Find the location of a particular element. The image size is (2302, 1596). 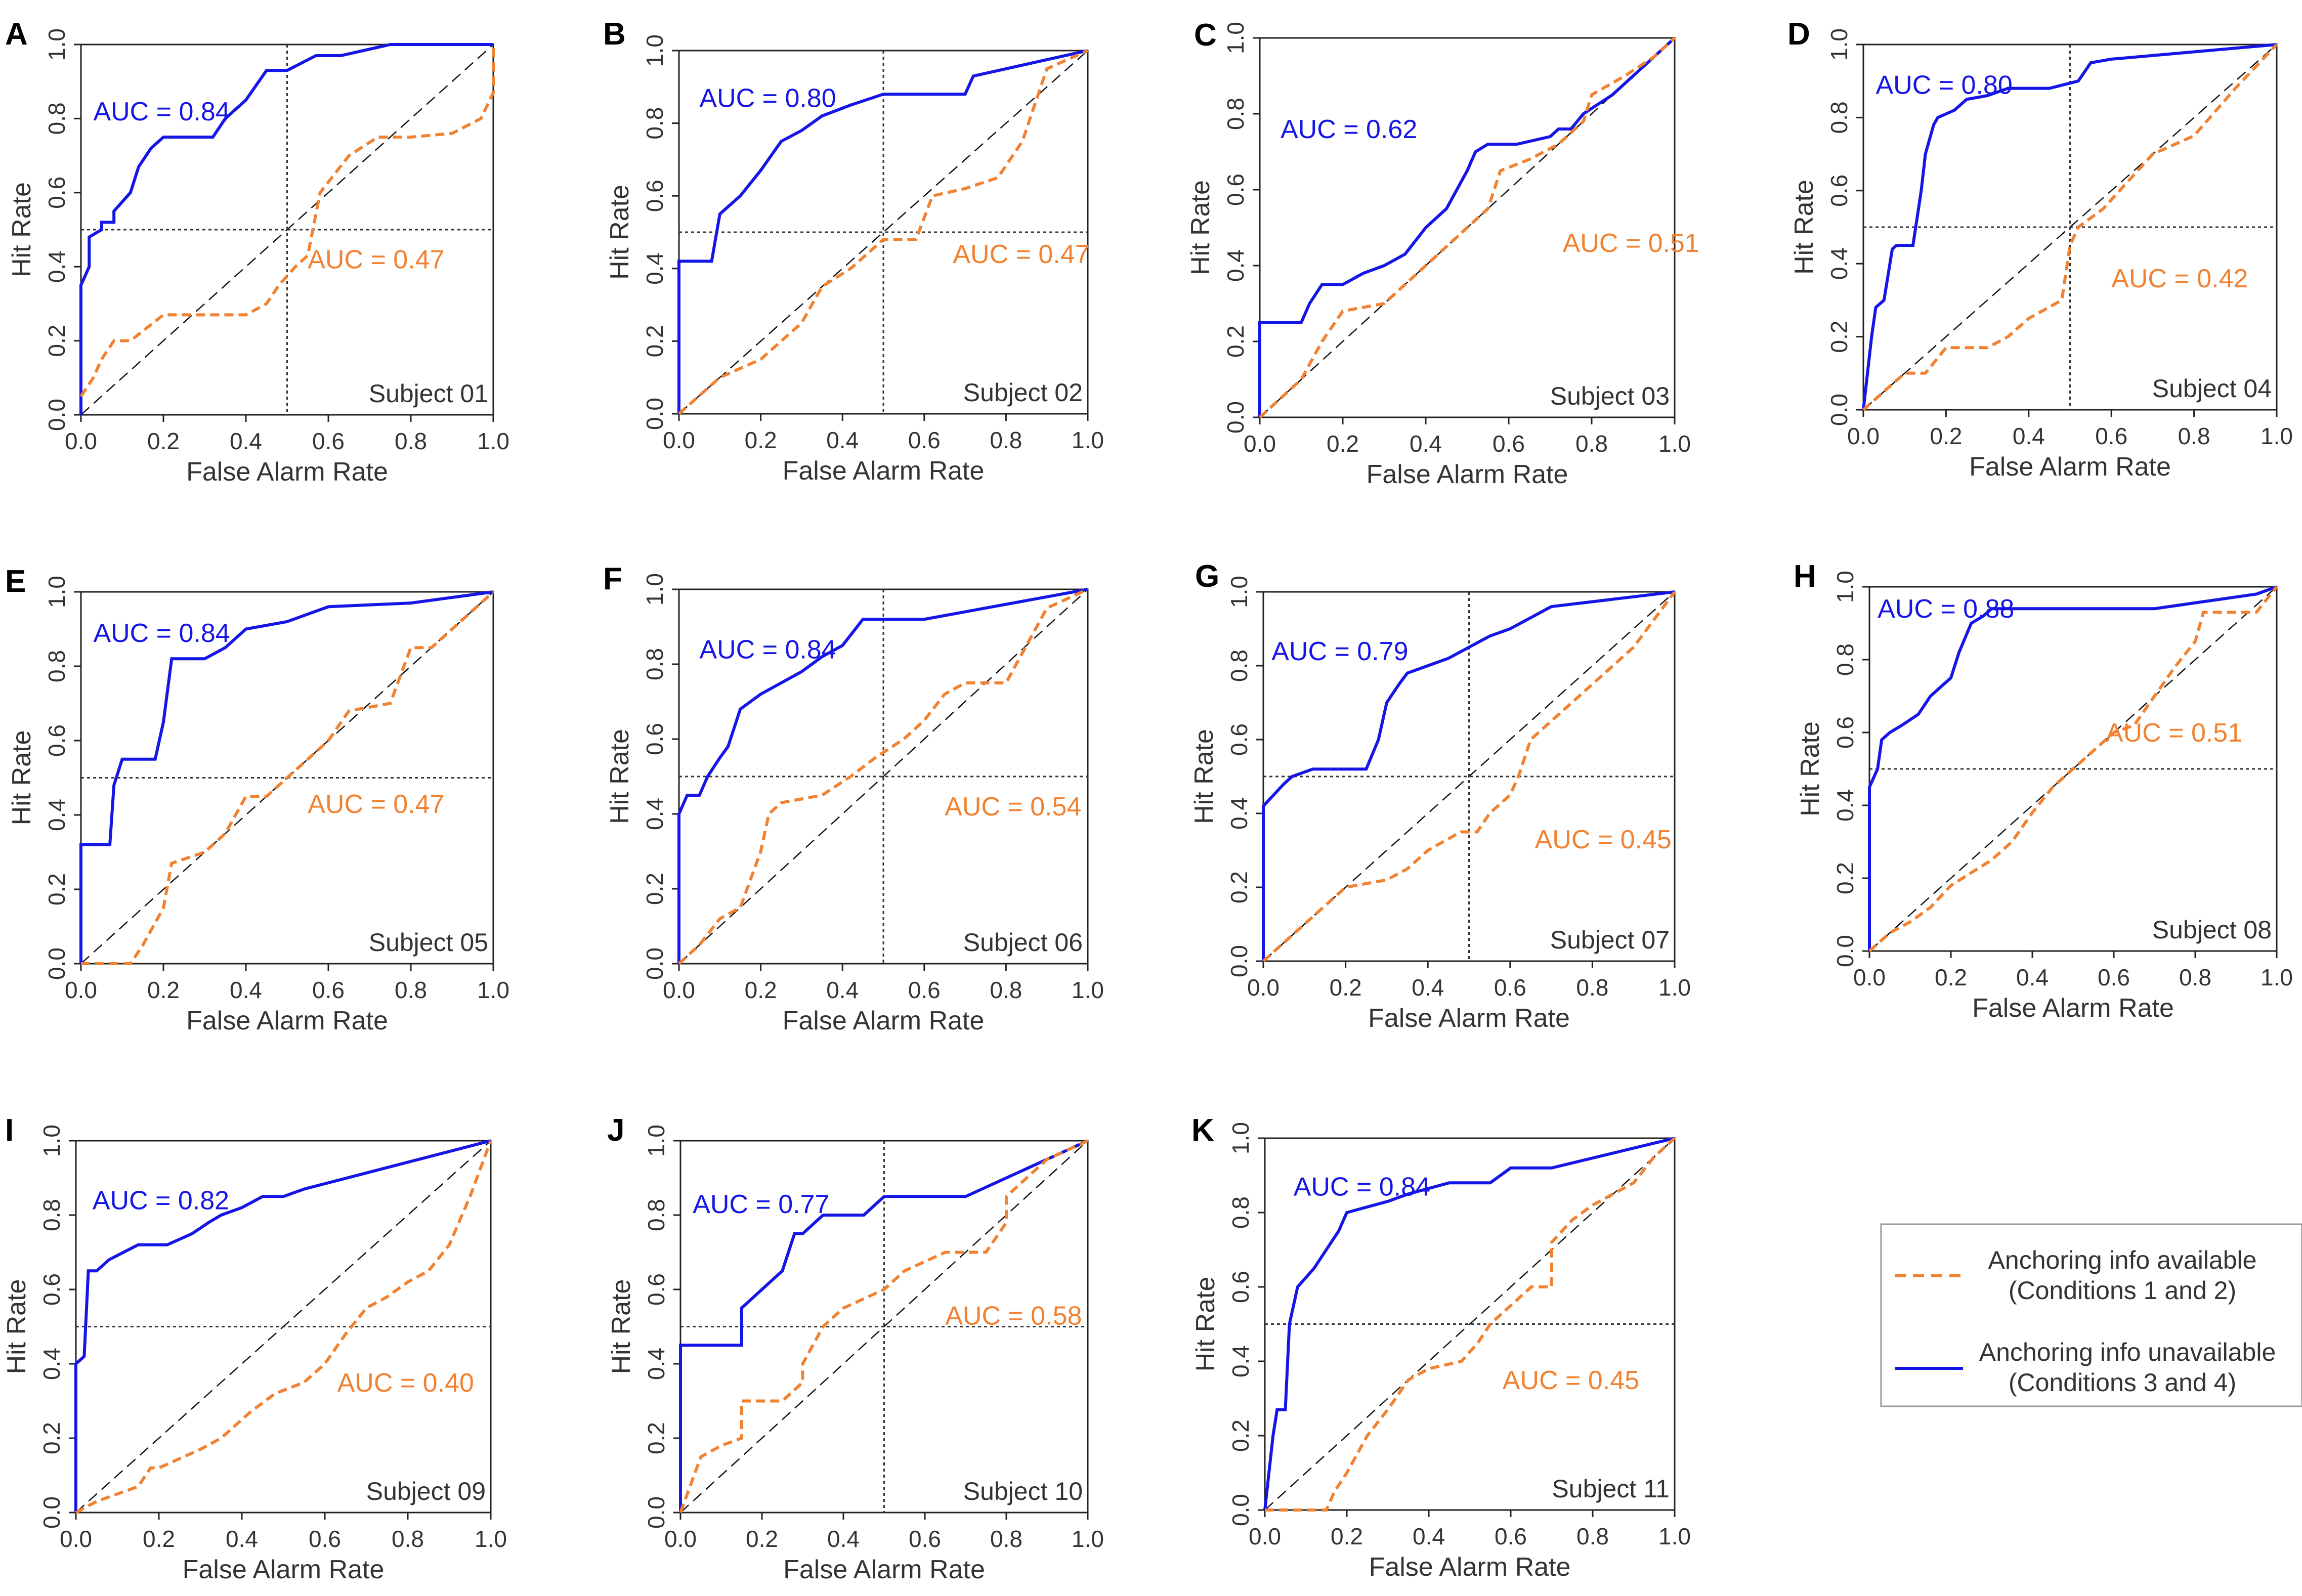

panel-letter: F is located at coordinates (613, 579).